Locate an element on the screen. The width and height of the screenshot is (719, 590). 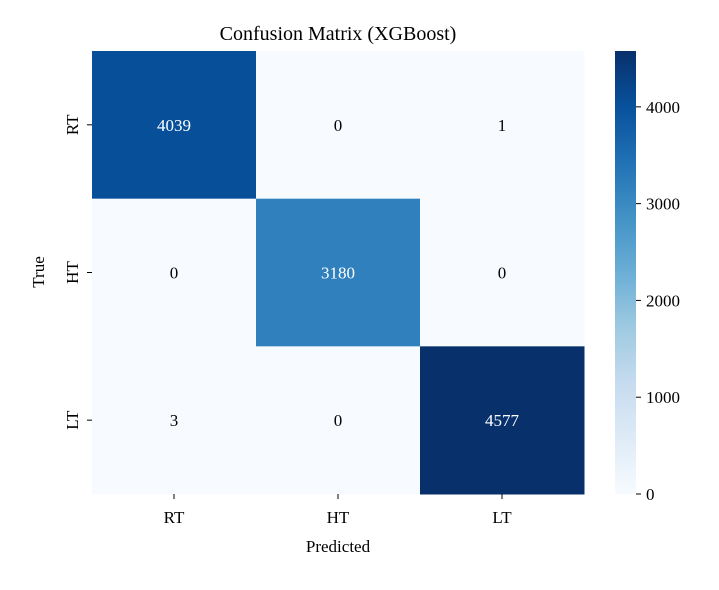
y-tick-label: HT is located at coordinates (72, 272).